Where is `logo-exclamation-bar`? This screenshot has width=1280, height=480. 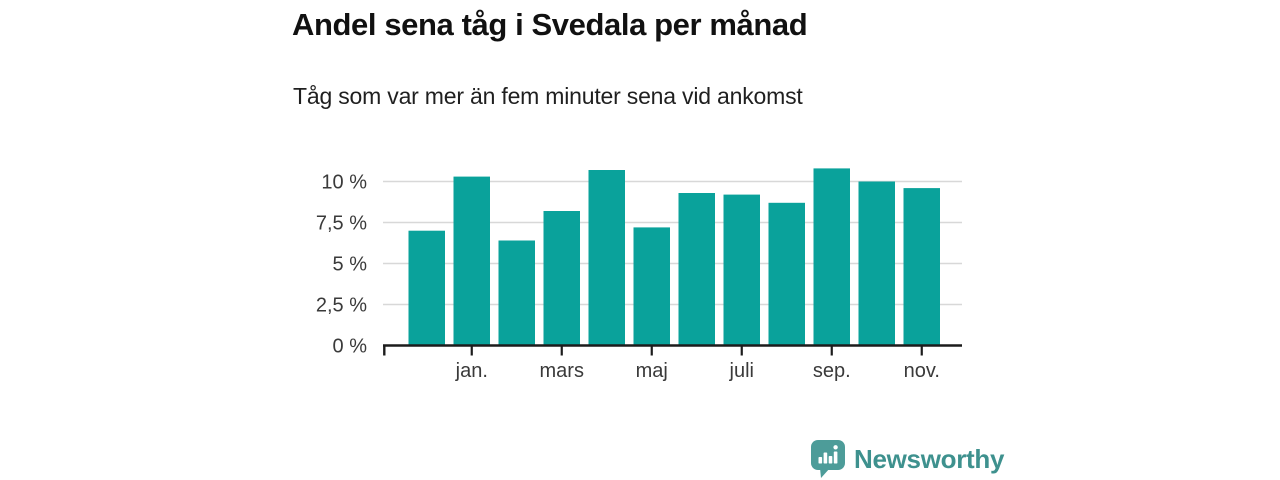
logo-exclamation-bar is located at coordinates (835, 457).